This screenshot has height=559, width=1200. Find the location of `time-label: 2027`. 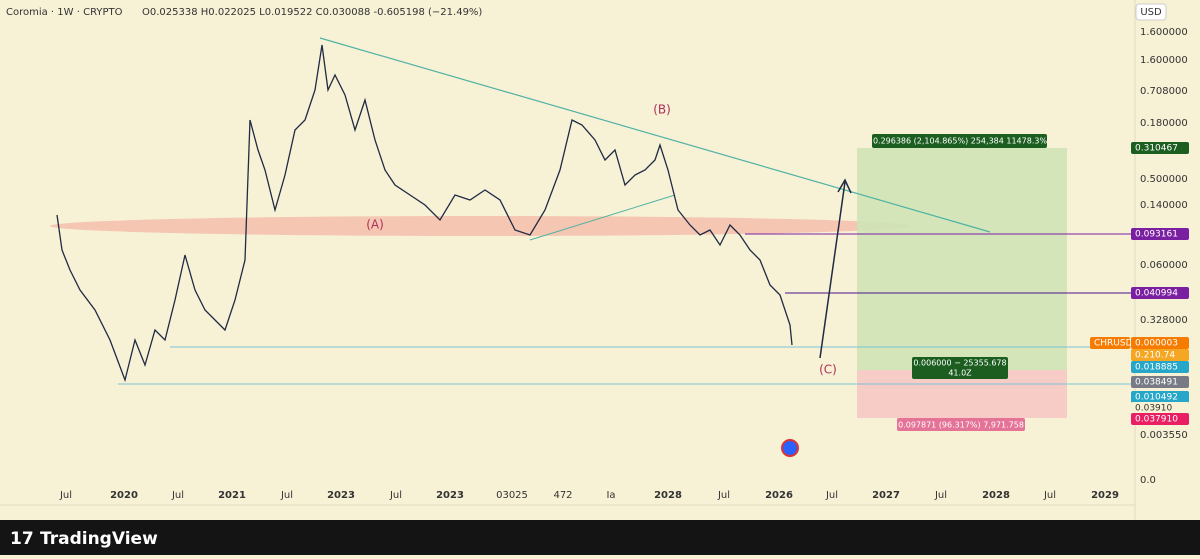

time-label: 2027 is located at coordinates (886, 495).